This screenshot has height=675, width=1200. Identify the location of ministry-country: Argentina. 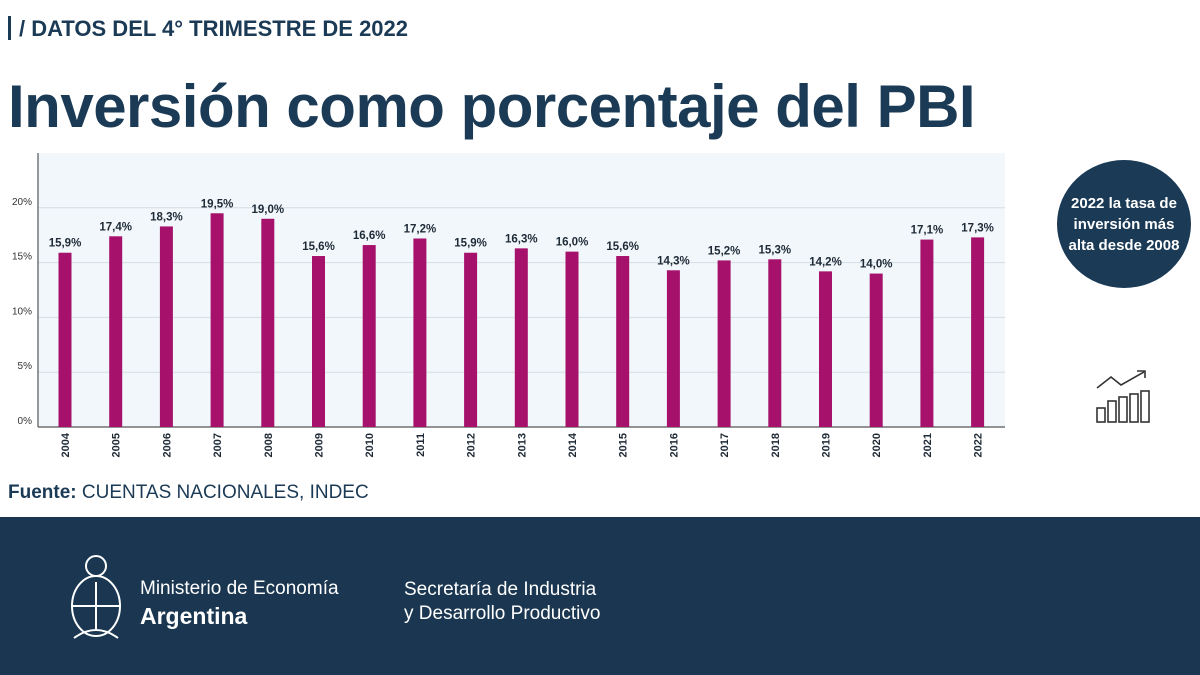
(194, 616).